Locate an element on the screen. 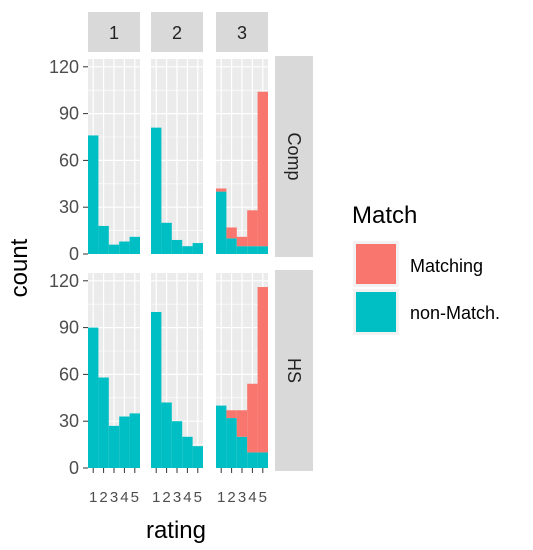  column-strip-label: 2 is located at coordinates (177, 33).